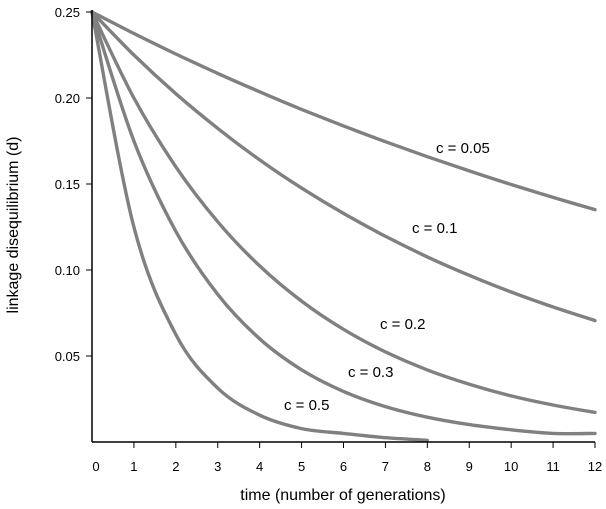 The image size is (606, 509). Describe the element at coordinates (469, 466) in the screenshot. I see `x-tick-label: 9` at that location.